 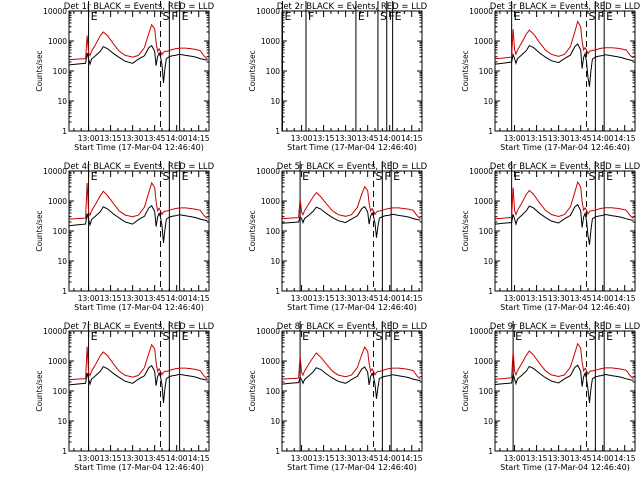 What do you see at coordinates (565, 7) in the screenshot?
I see `panel-title: Det 3r BLACK = Events, RED = LLD` at bounding box center [565, 7].